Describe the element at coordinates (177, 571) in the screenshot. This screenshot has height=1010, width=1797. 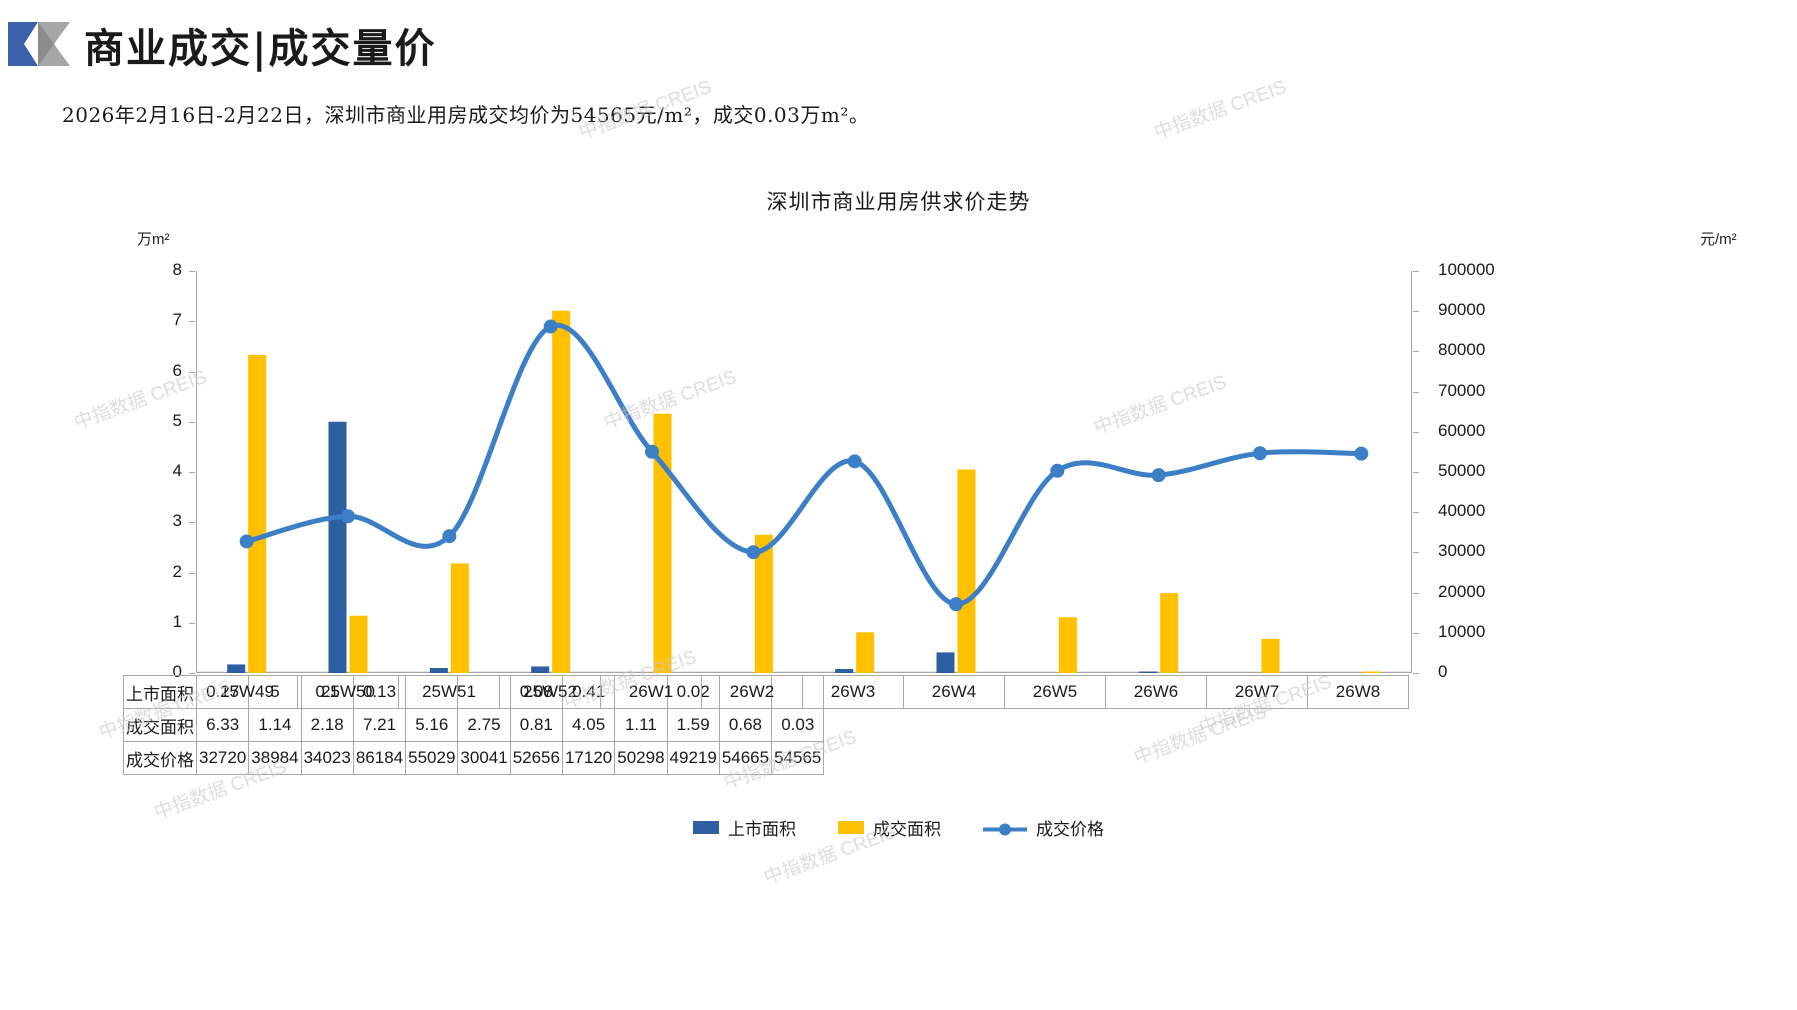
I see `left-axis-tick: 2` at that location.